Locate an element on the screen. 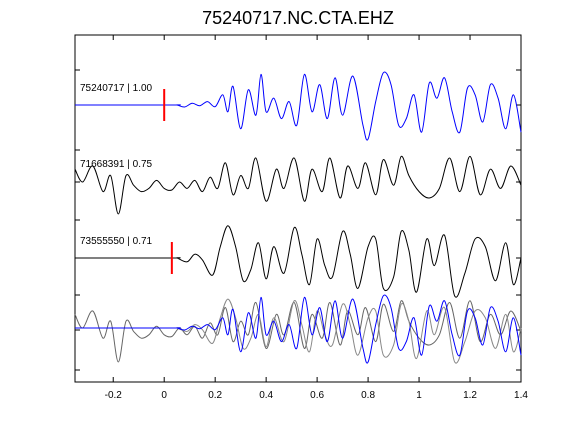 The width and height of the screenshot is (576, 432). trace-label-2: 73555550 | 0.71 is located at coordinates (116, 241).